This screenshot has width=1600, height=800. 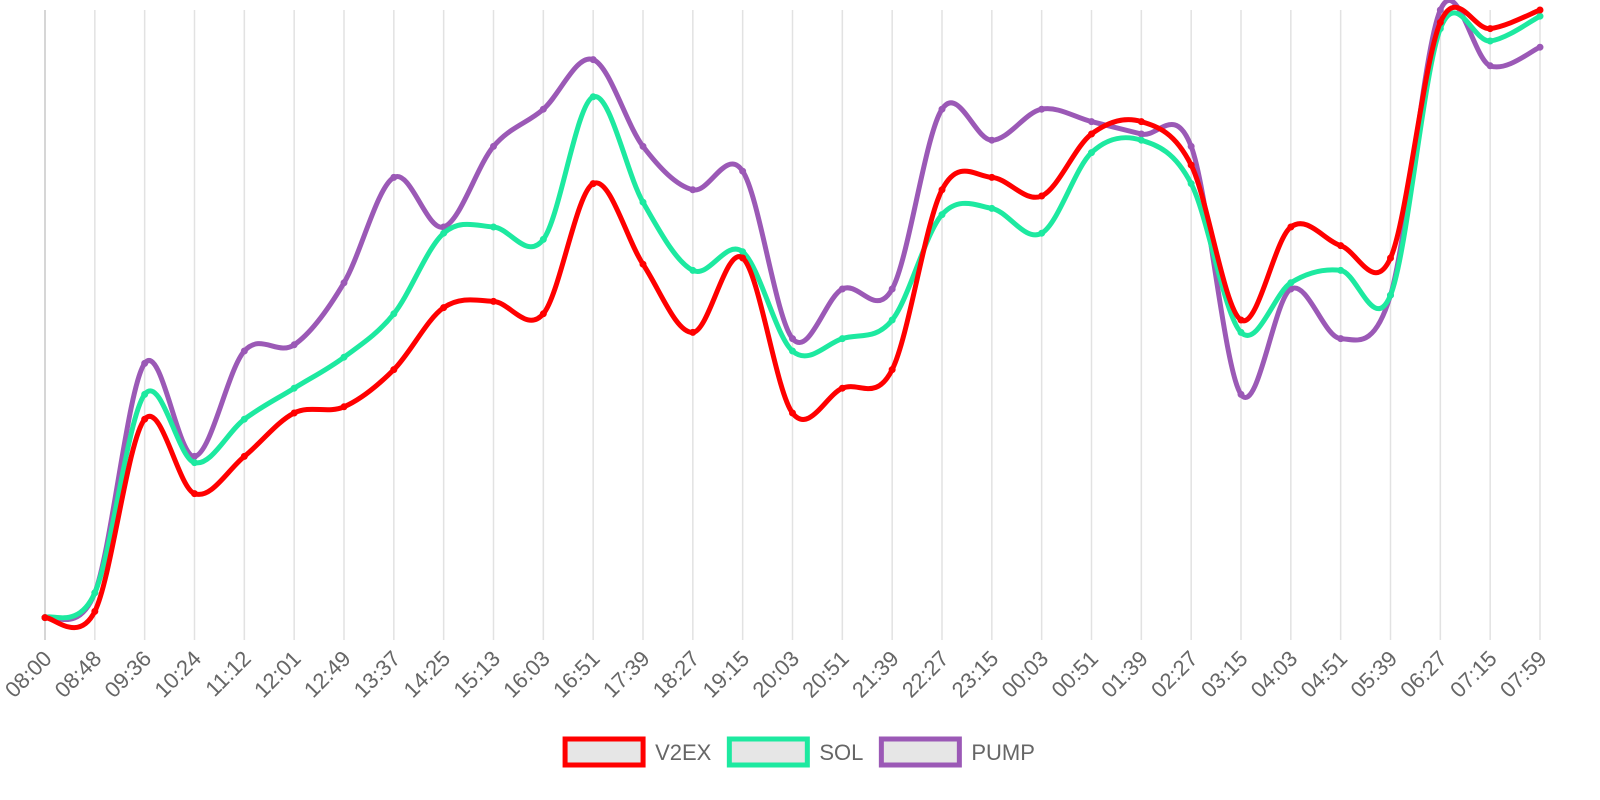 I want to click on legend-item-pump: PUMP, so click(x=956, y=752).